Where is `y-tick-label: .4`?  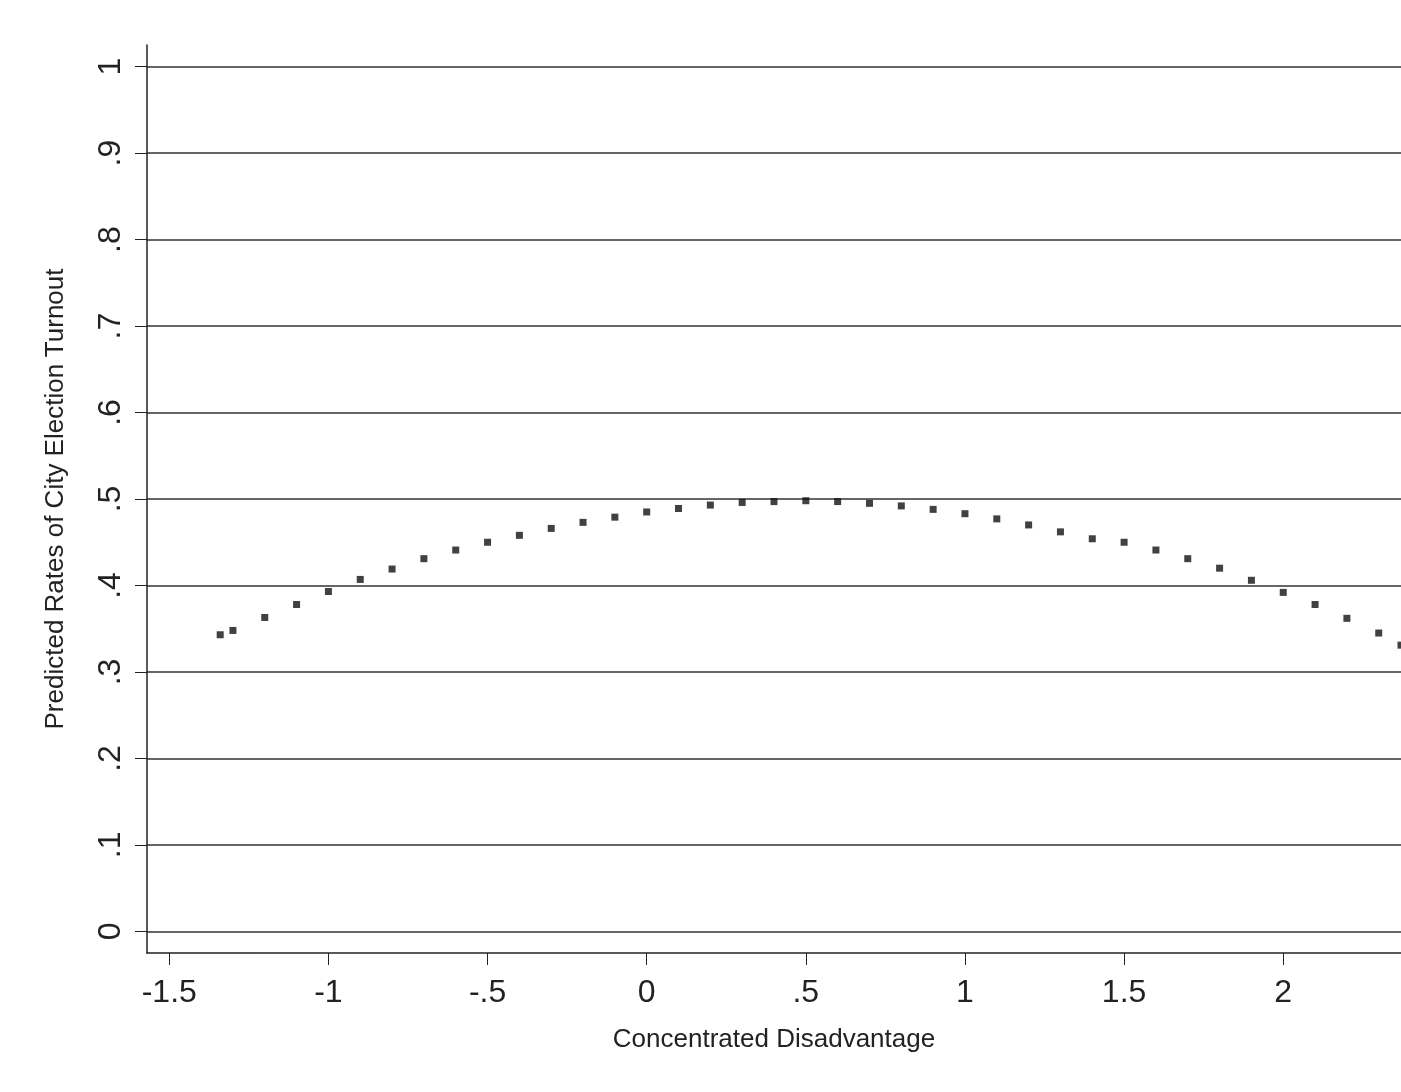 y-tick-label: .4 is located at coordinates (109, 585).